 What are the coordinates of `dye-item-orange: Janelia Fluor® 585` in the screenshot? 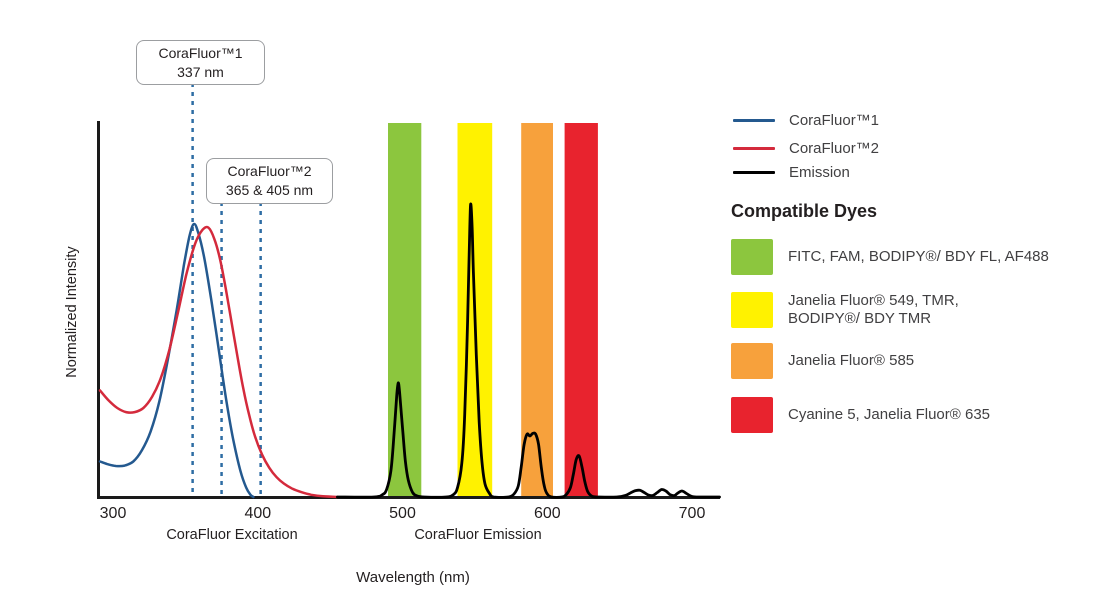 It's located at (822, 361).